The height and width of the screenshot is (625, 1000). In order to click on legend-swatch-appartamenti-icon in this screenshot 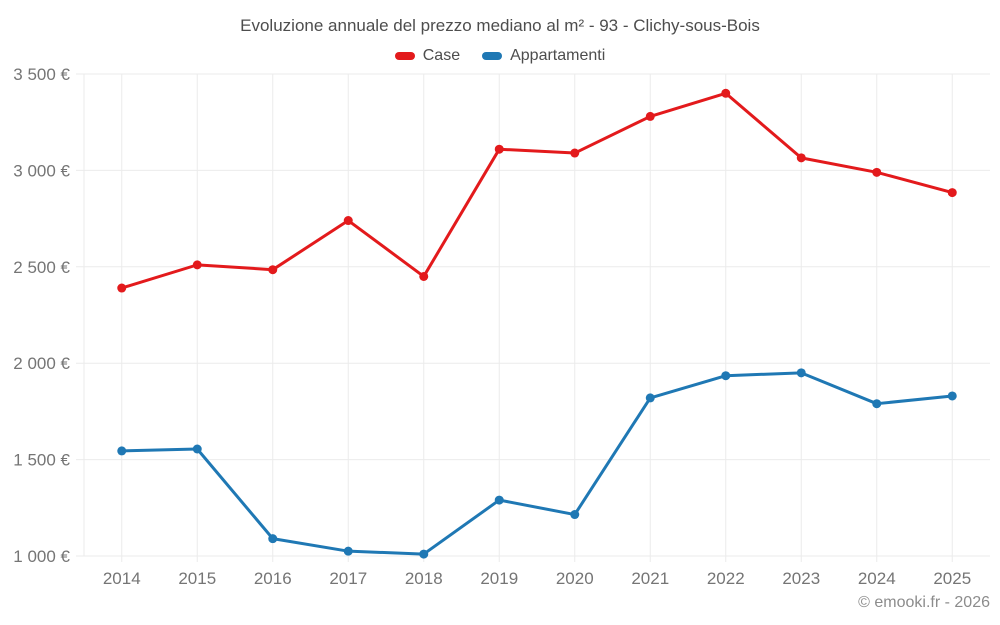, I will do `click(492, 56)`.